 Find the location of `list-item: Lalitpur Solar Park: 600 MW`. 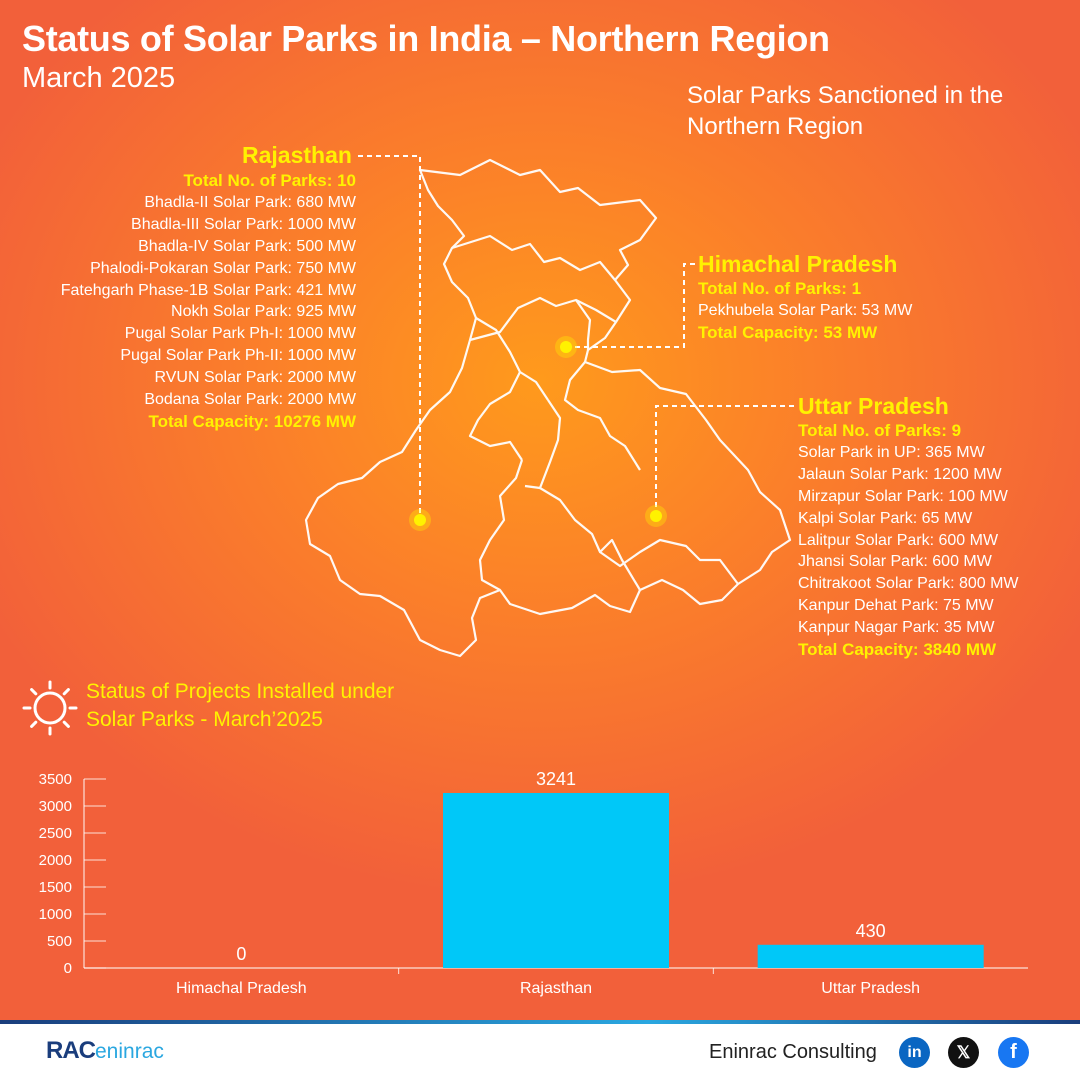

list-item: Lalitpur Solar Park: 600 MW is located at coordinates (898, 540).